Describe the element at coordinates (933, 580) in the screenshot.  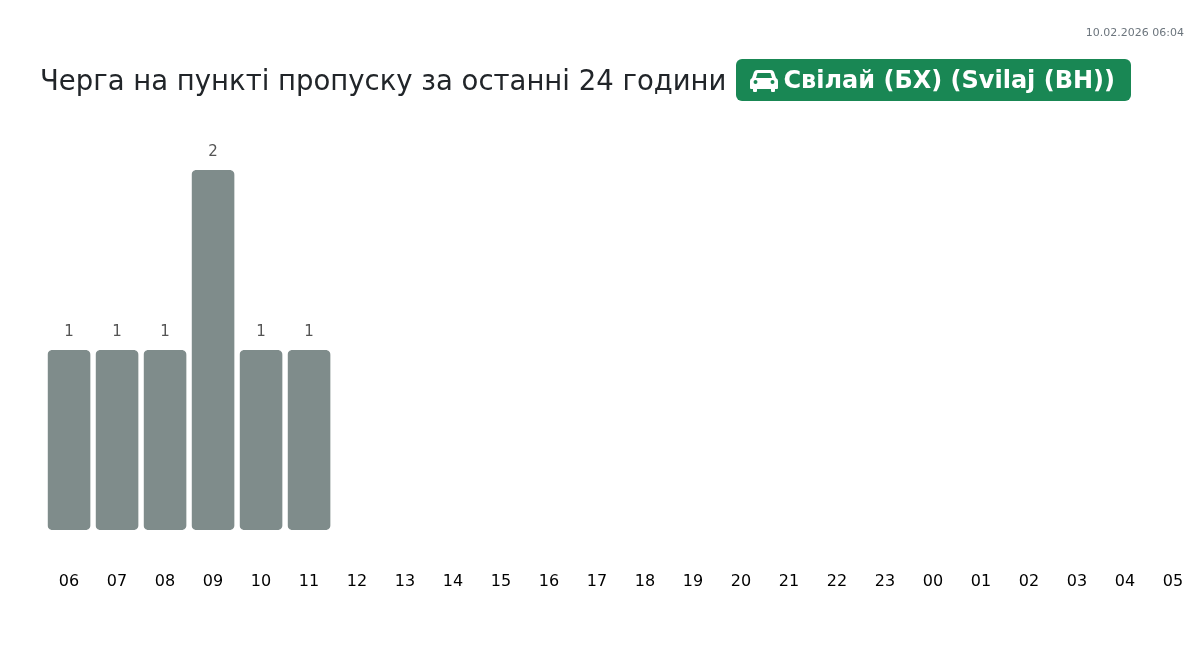
I see `x-tick-label: 00` at that location.